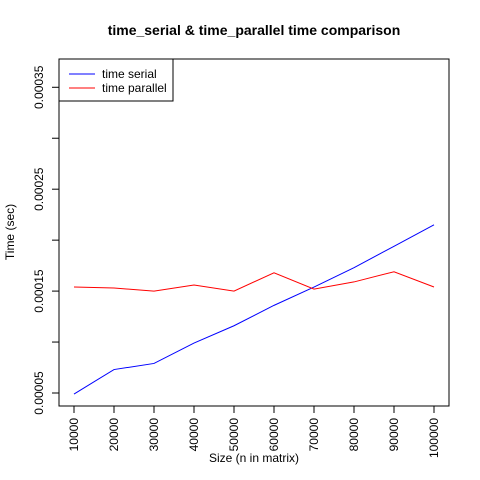  What do you see at coordinates (274, 435) in the screenshot?
I see `x-tick-label-5: 60000` at bounding box center [274, 435].